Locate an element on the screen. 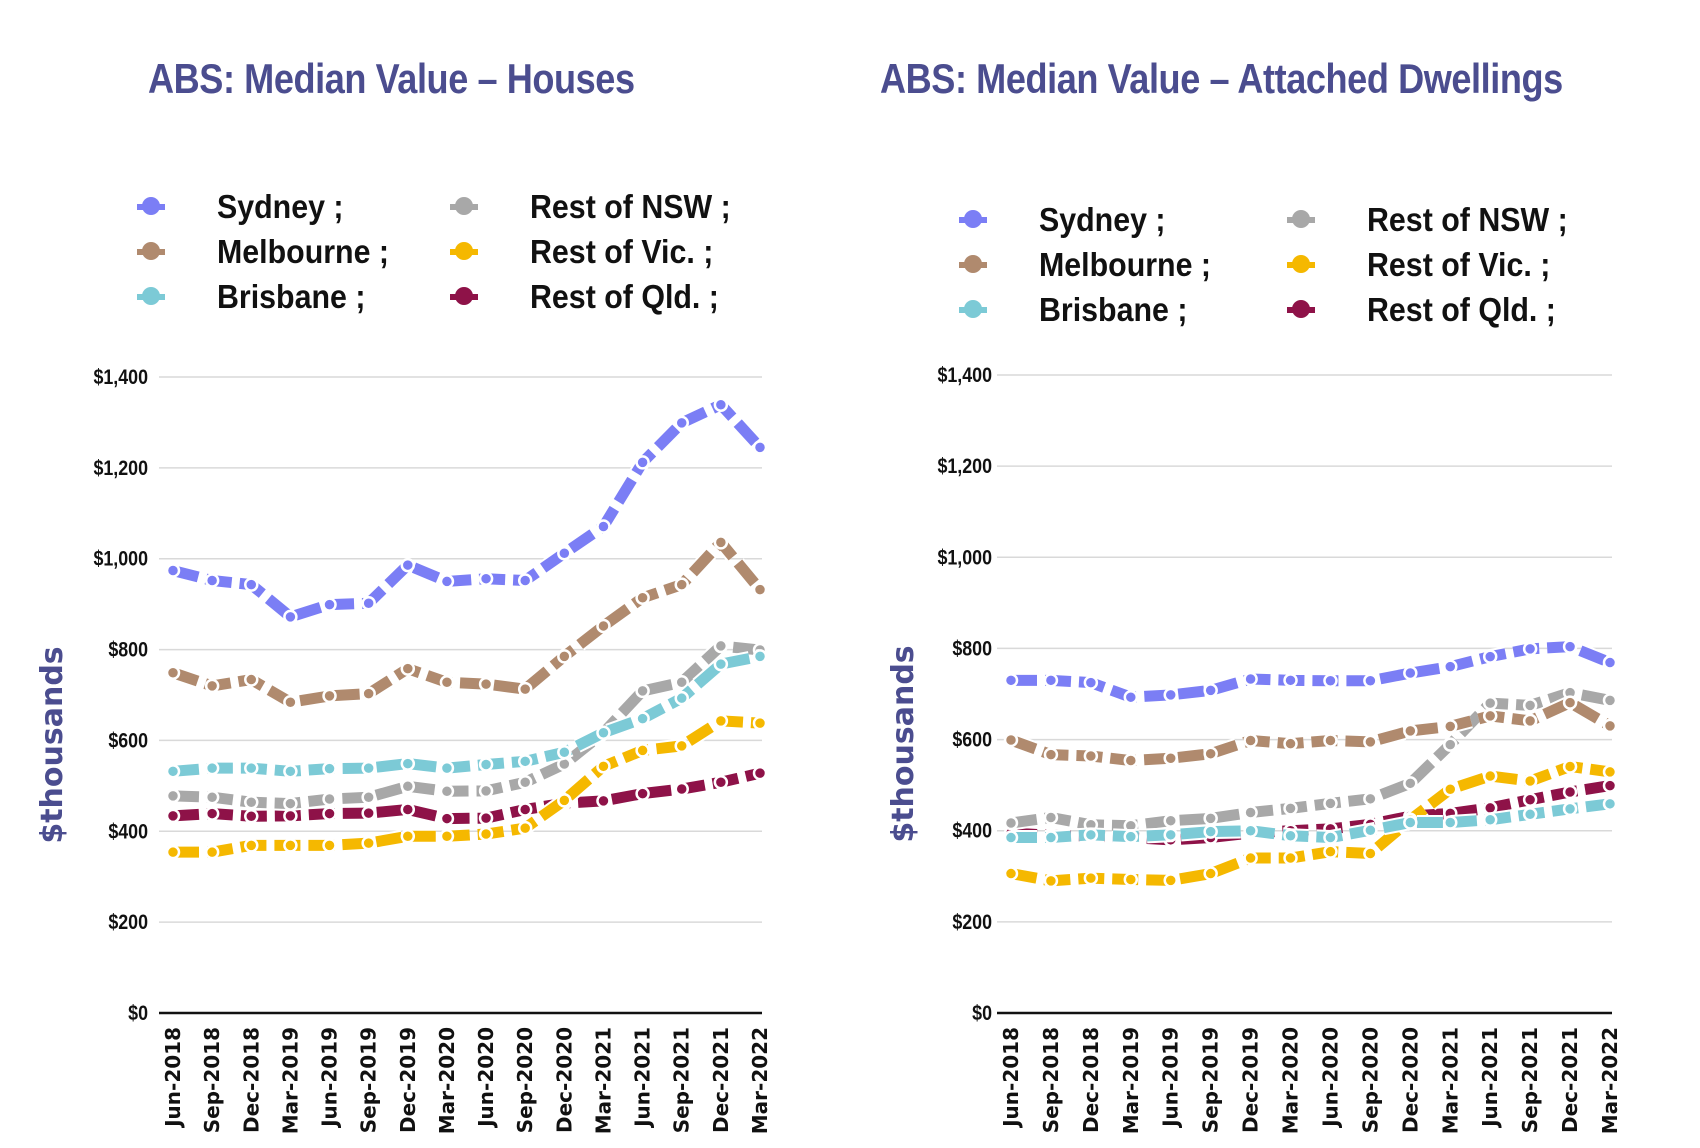 Image resolution: width=1700 pixels, height=1148 pixels. houses-chart-title: ABS: Median Value – Houses is located at coordinates (391, 78).